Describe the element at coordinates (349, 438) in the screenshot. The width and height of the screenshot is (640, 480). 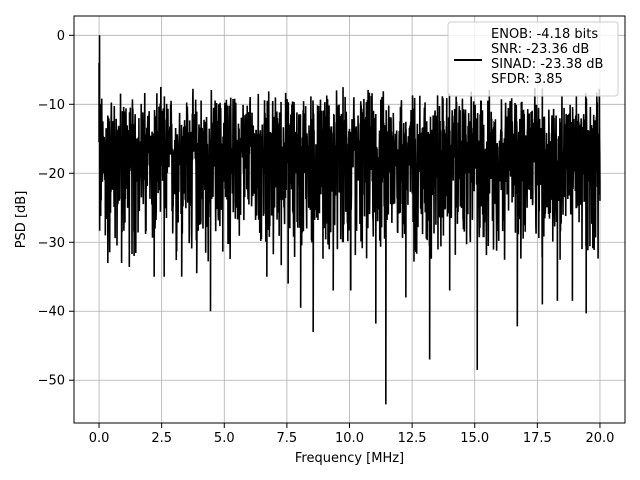
I see `x-tick-label: 10.0` at that location.